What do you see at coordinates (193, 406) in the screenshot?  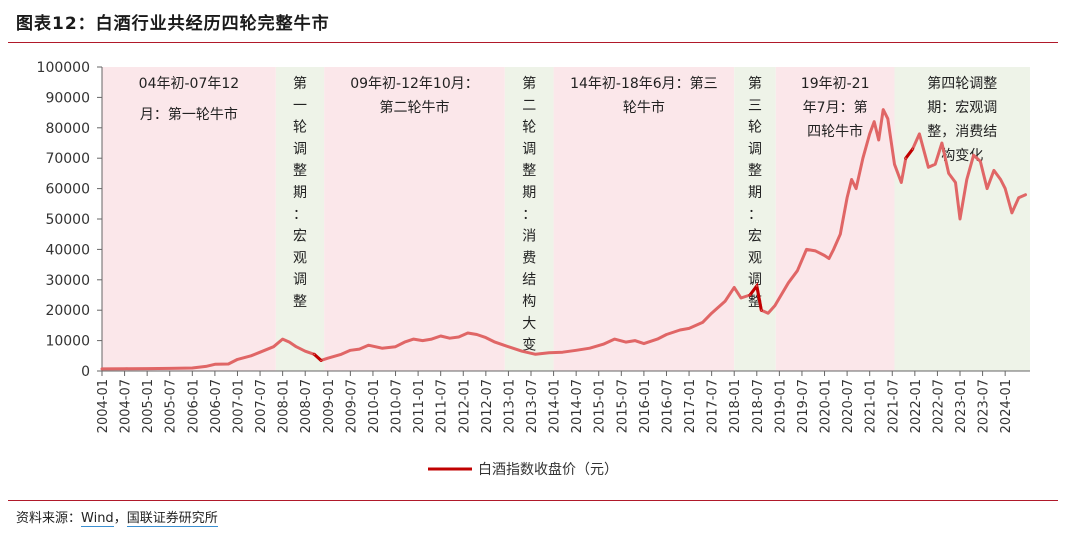 I see `x-tick-label: 2006-01` at bounding box center [193, 406].